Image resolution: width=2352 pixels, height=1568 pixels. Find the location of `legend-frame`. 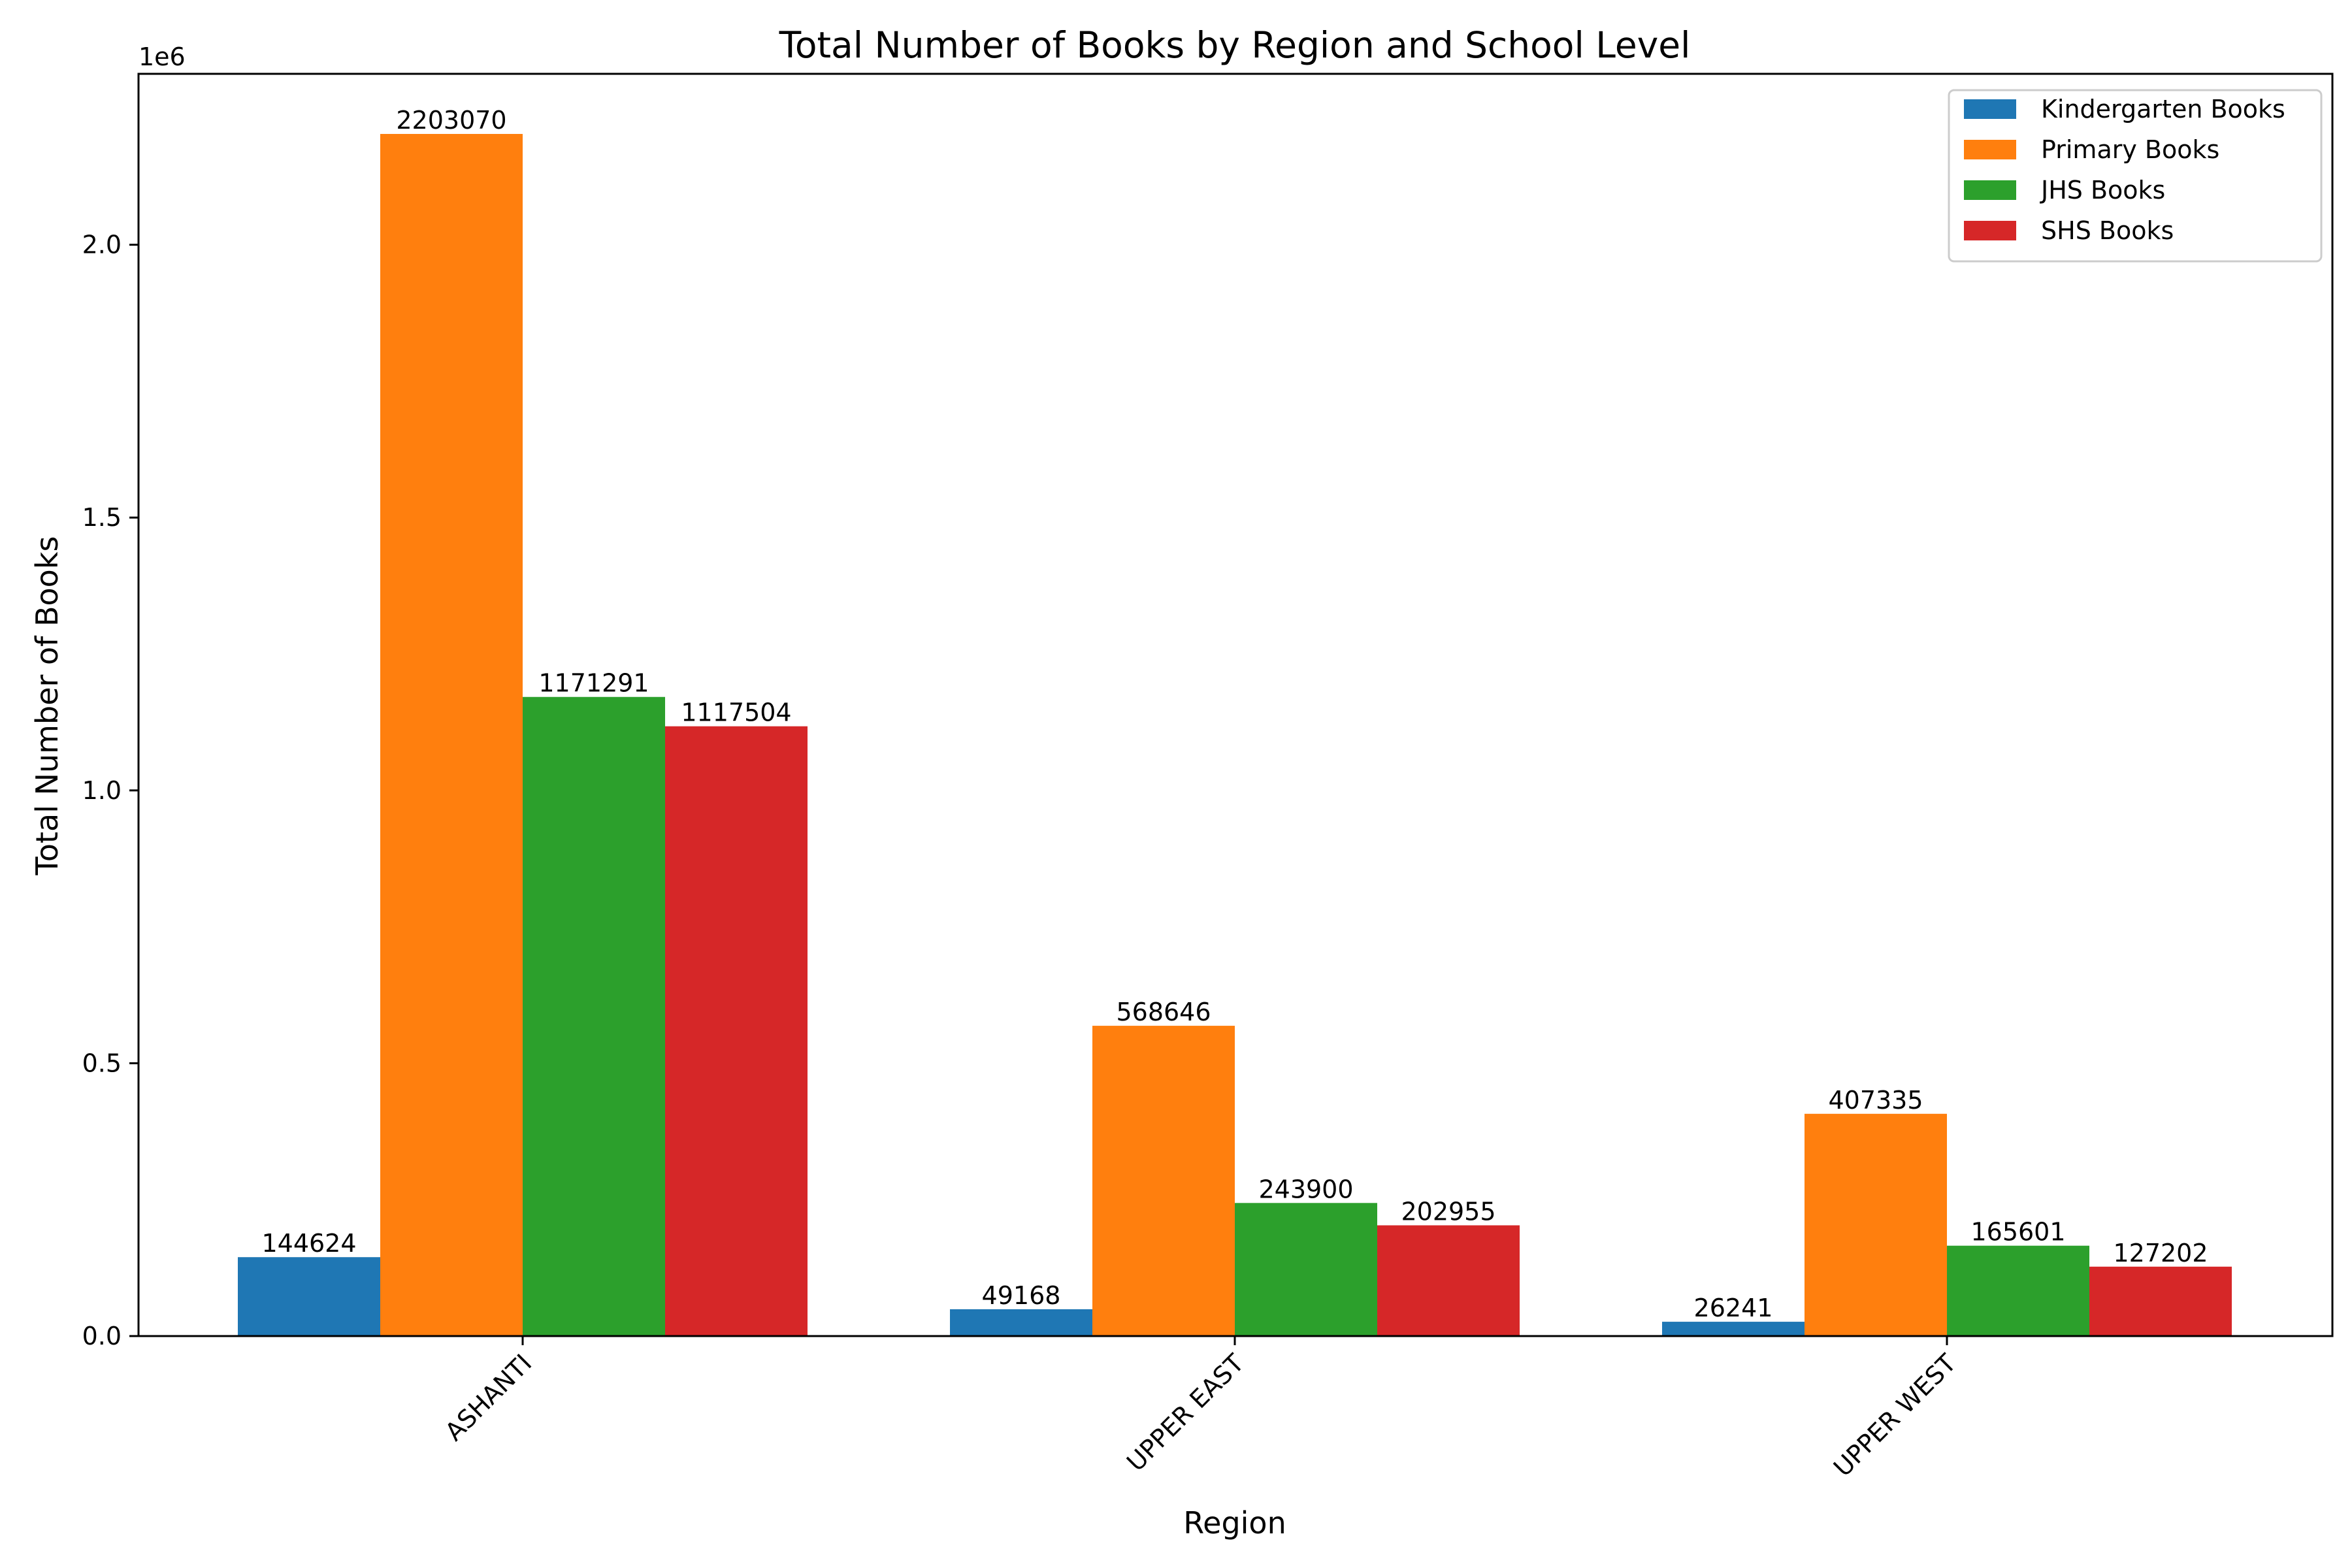

legend-frame is located at coordinates (2135, 176).